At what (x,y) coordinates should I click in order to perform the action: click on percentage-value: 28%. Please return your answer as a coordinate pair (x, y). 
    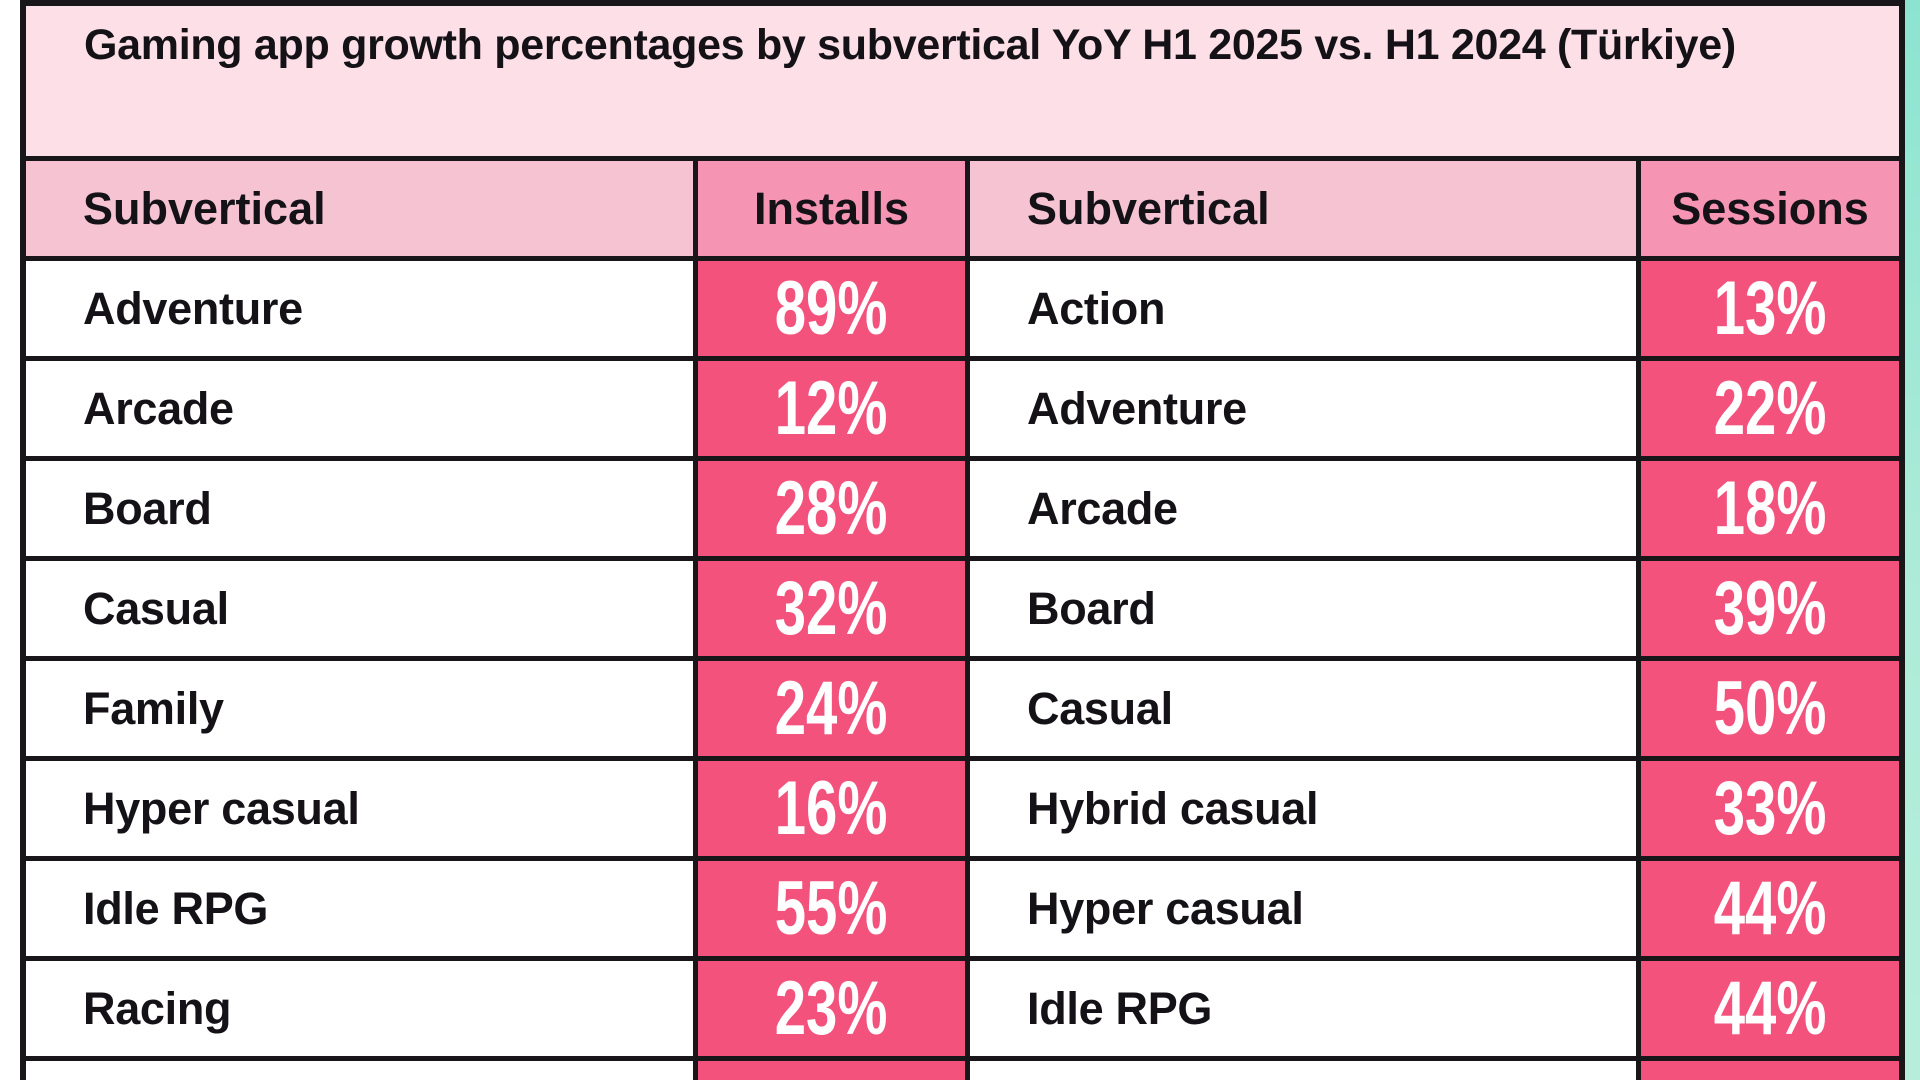
    Looking at the image, I should click on (831, 508).